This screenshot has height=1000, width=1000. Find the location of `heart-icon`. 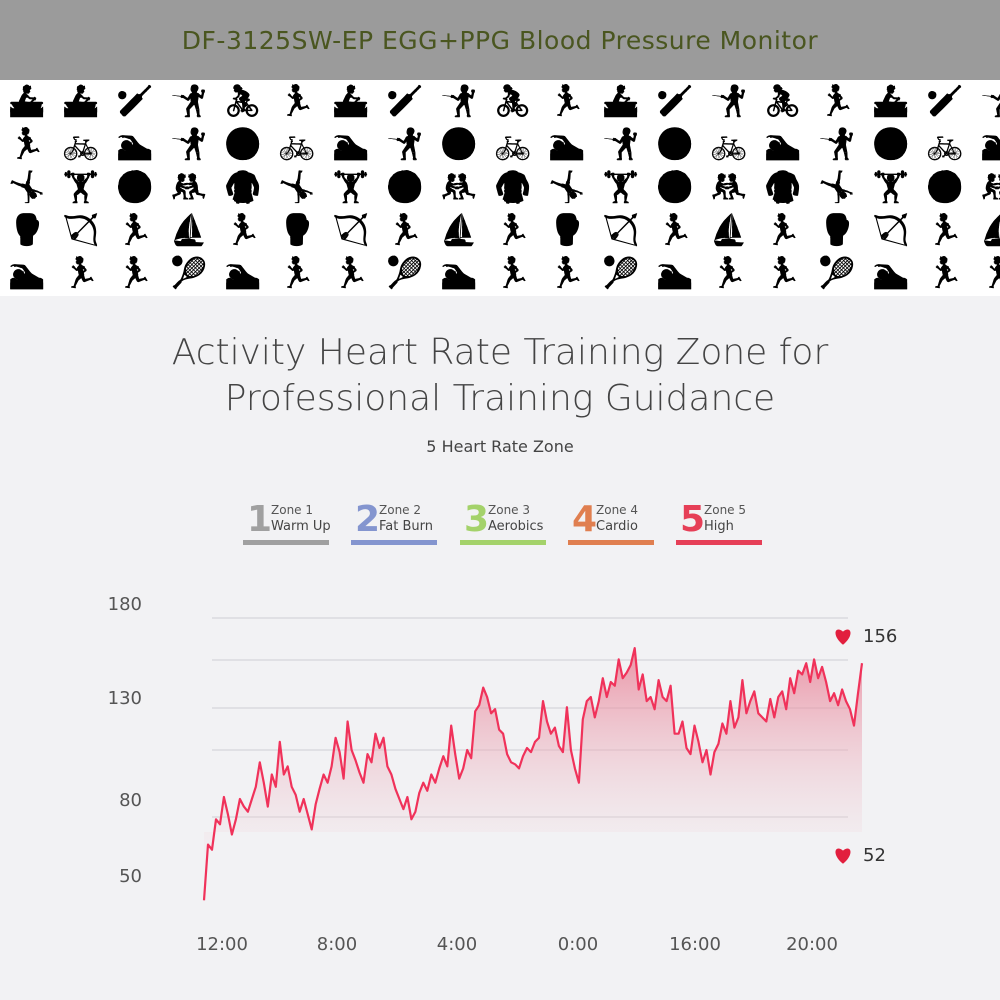

heart-icon is located at coordinates (843, 637).